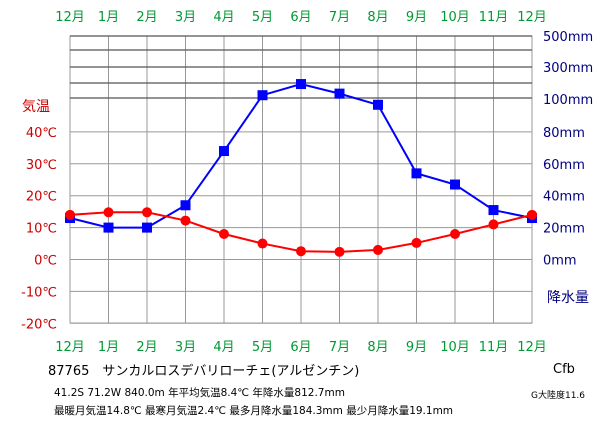  What do you see at coordinates (455, 17) in the screenshot?
I see `top-month-label: 10月` at bounding box center [455, 17].